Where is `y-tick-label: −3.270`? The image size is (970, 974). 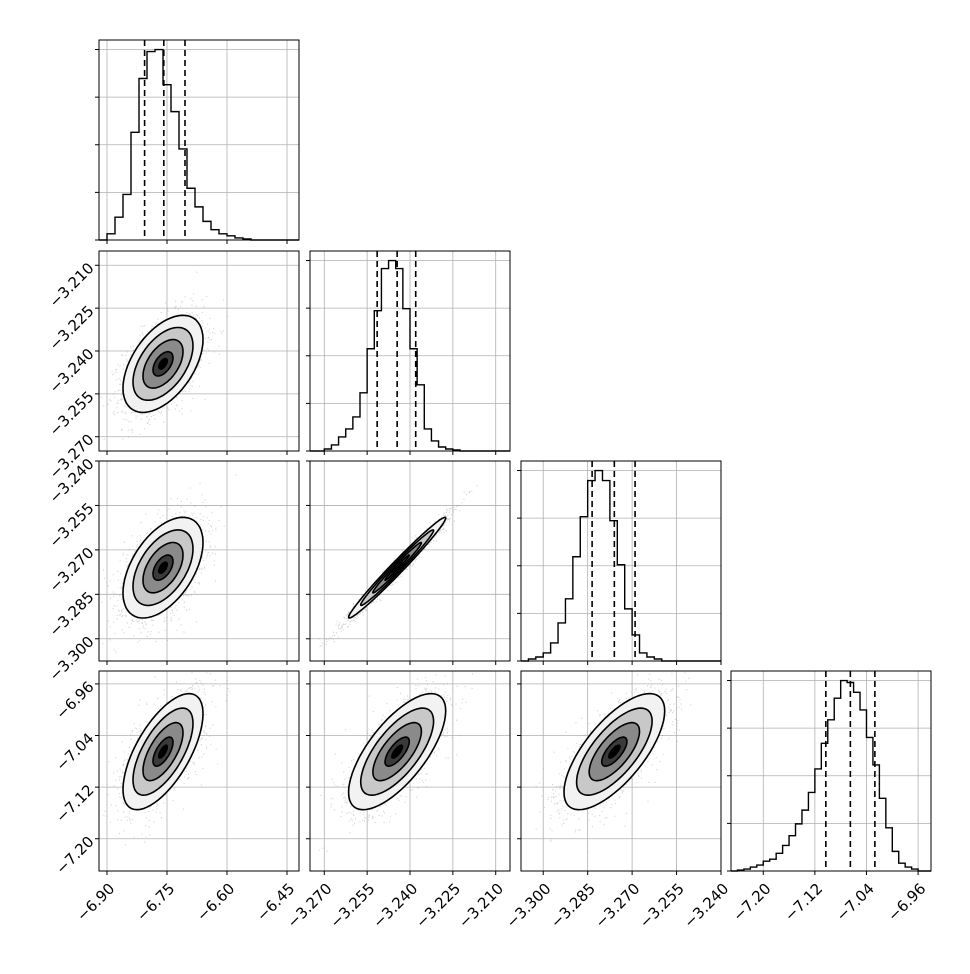
y-tick-label: −3.270 is located at coordinates (72, 570).